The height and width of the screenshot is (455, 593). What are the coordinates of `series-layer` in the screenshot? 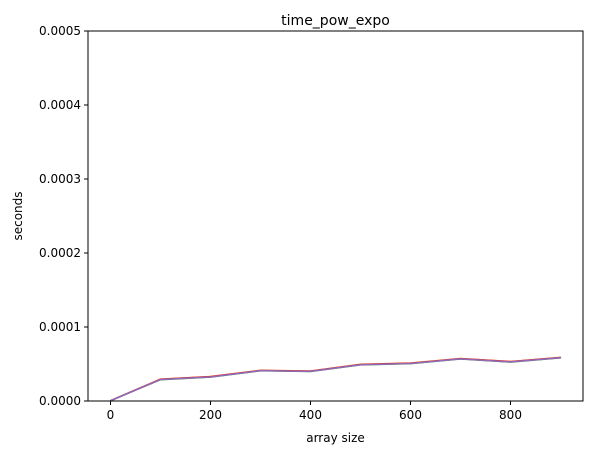 It's located at (335, 379).